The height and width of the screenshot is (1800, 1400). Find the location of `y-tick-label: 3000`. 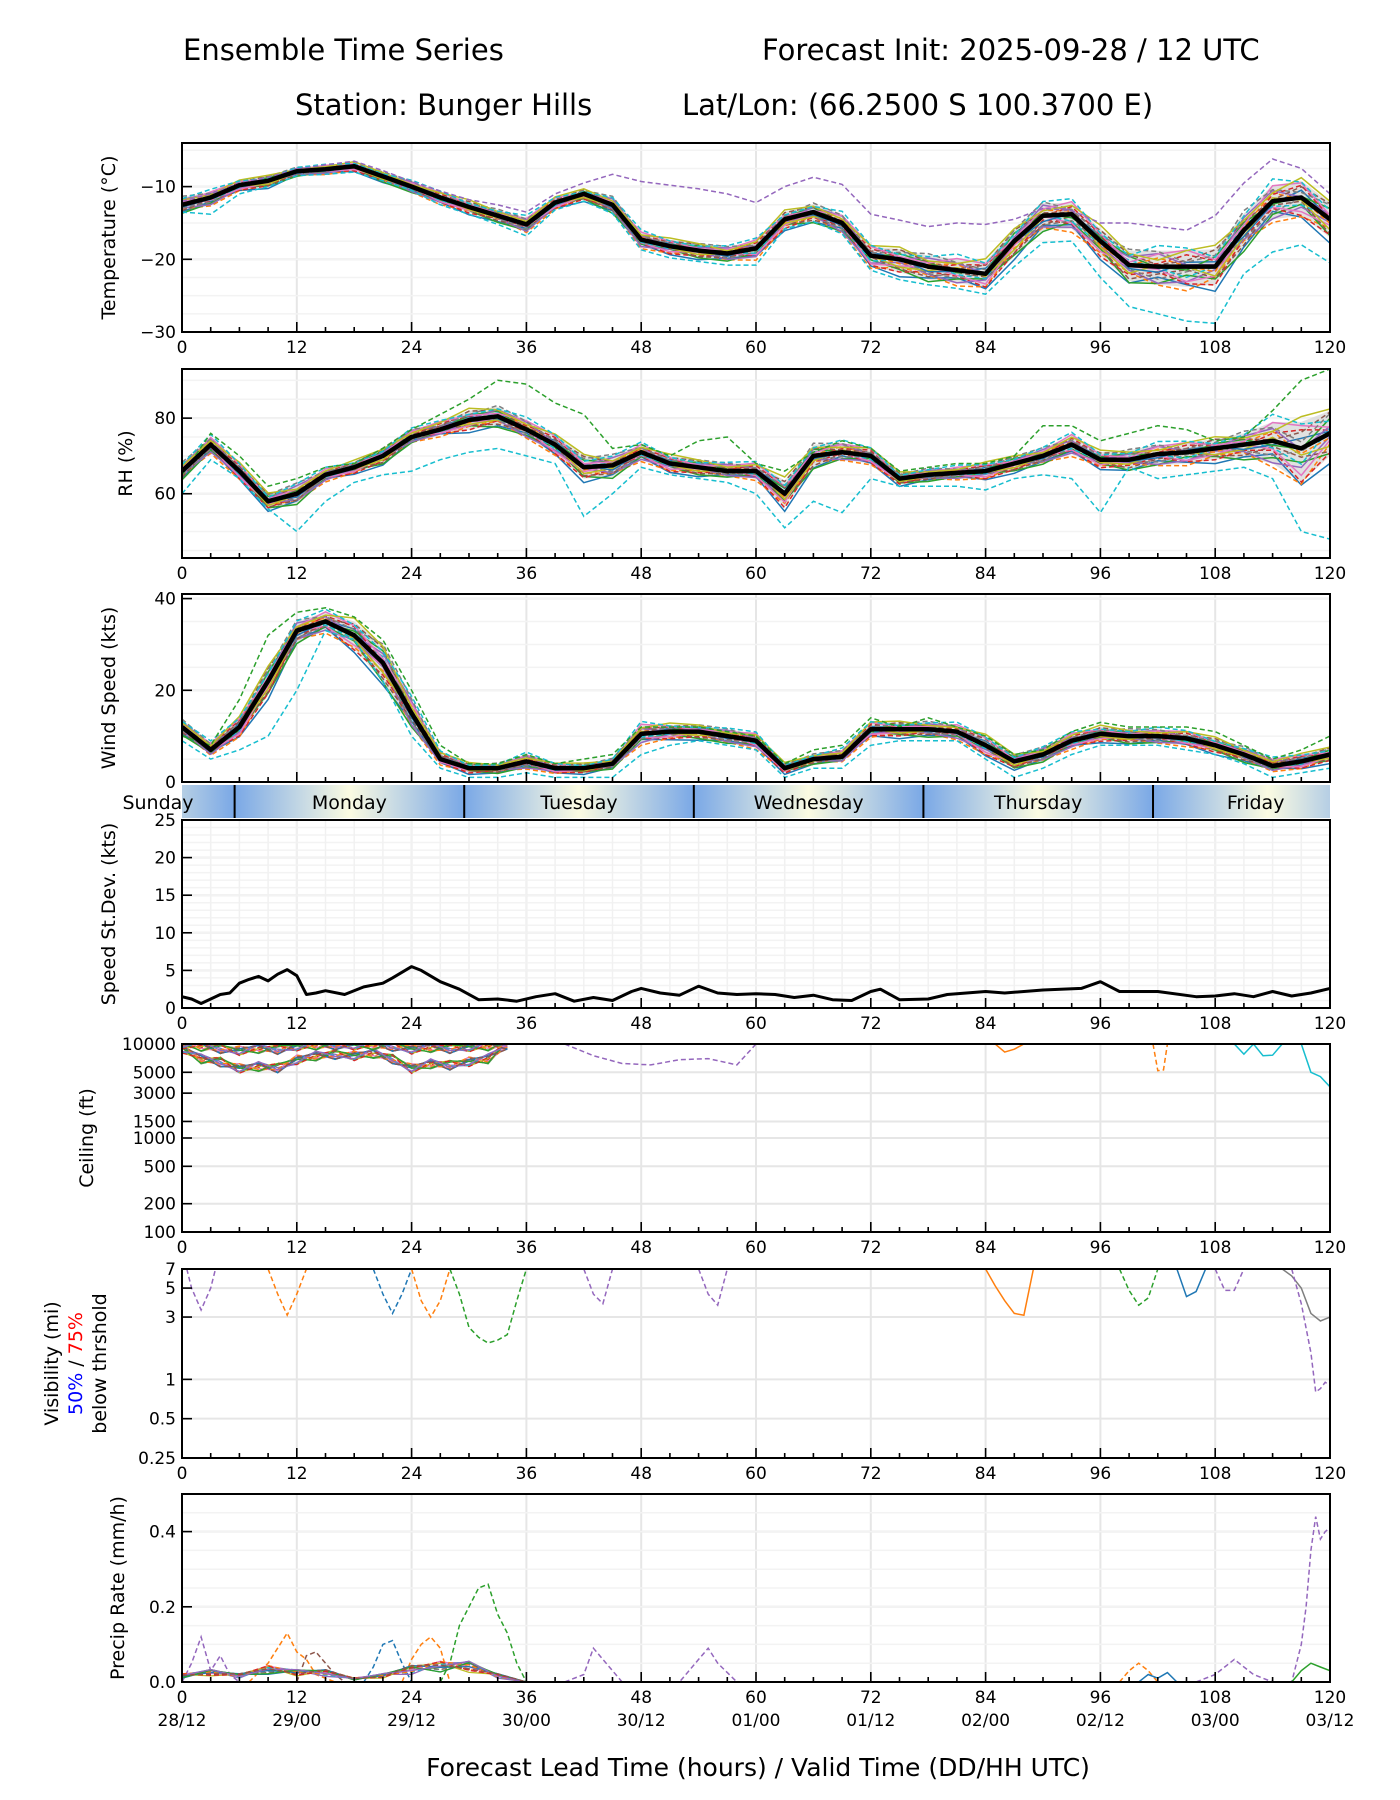

y-tick-label: 3000 is located at coordinates (154, 1094).